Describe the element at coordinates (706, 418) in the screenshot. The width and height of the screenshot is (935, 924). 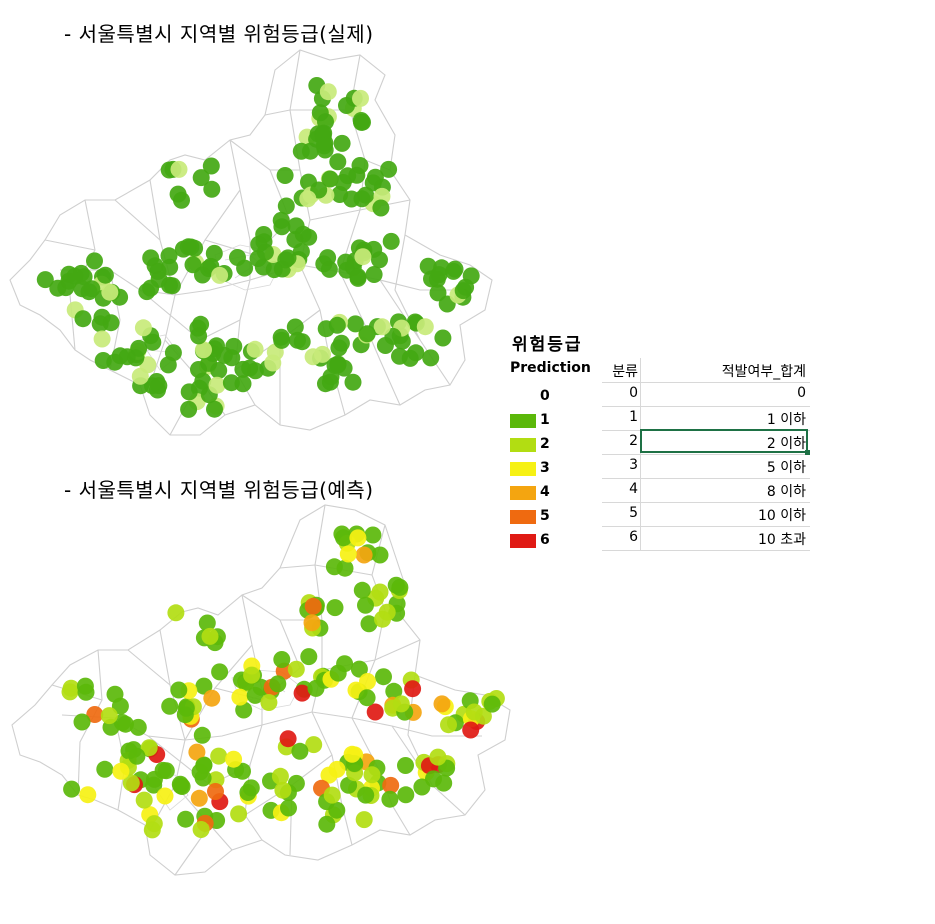
I see `table-row: 1 1 이하` at that location.